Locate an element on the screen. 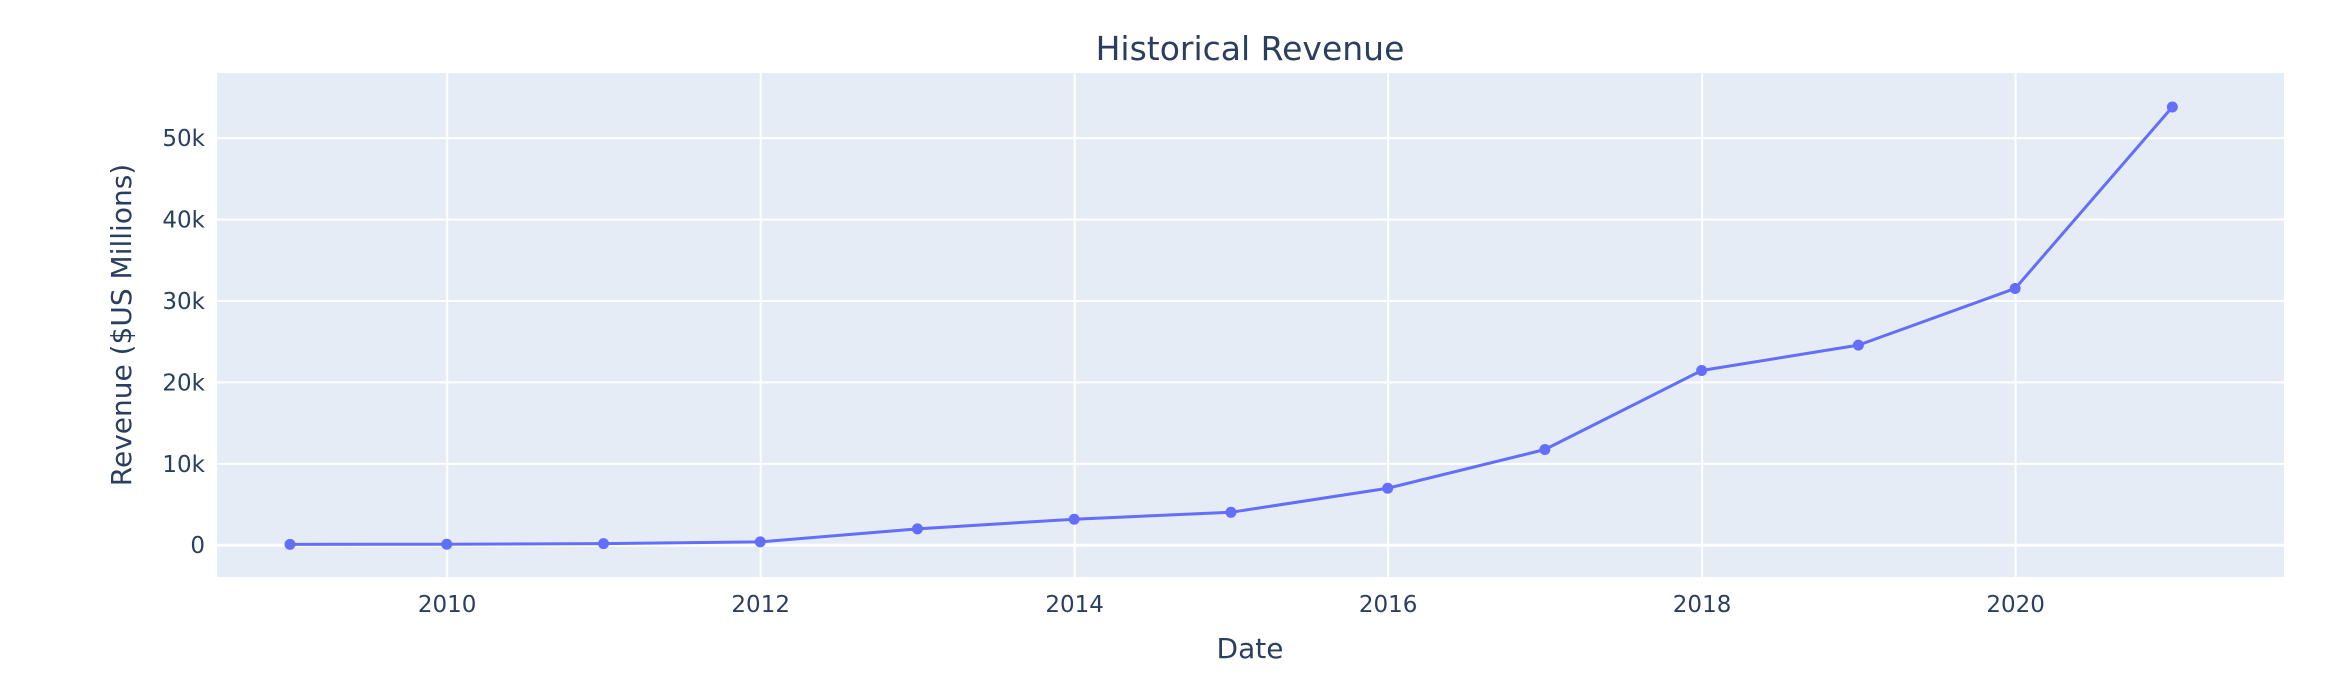  y-tick-label: 40k is located at coordinates (183, 221).